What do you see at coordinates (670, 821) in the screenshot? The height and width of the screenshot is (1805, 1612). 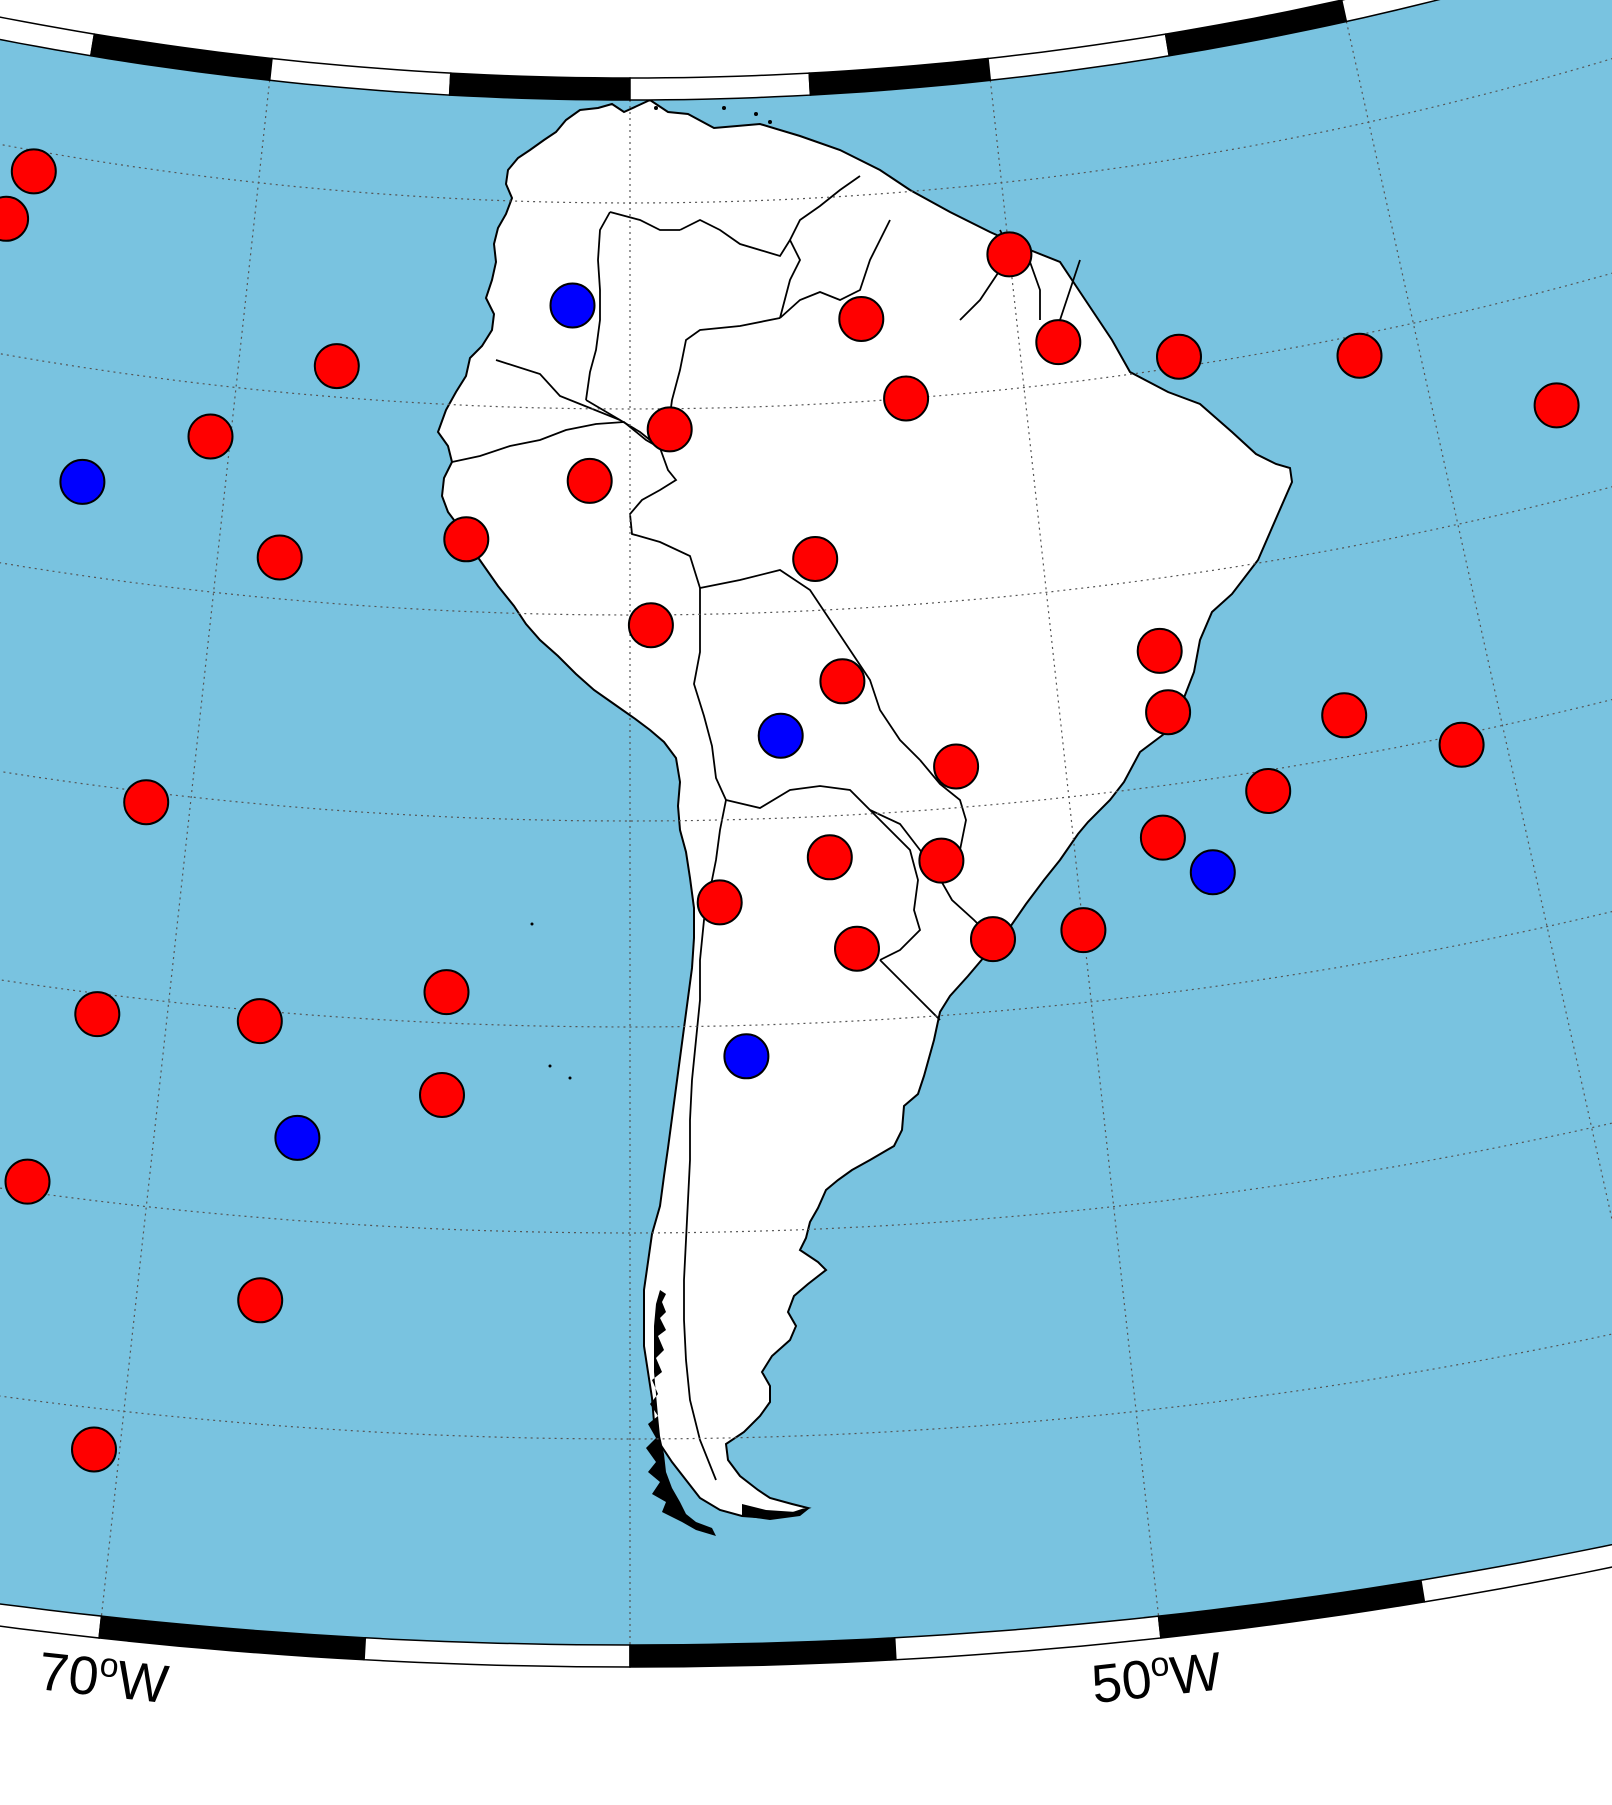 I see `islands` at bounding box center [670, 821].